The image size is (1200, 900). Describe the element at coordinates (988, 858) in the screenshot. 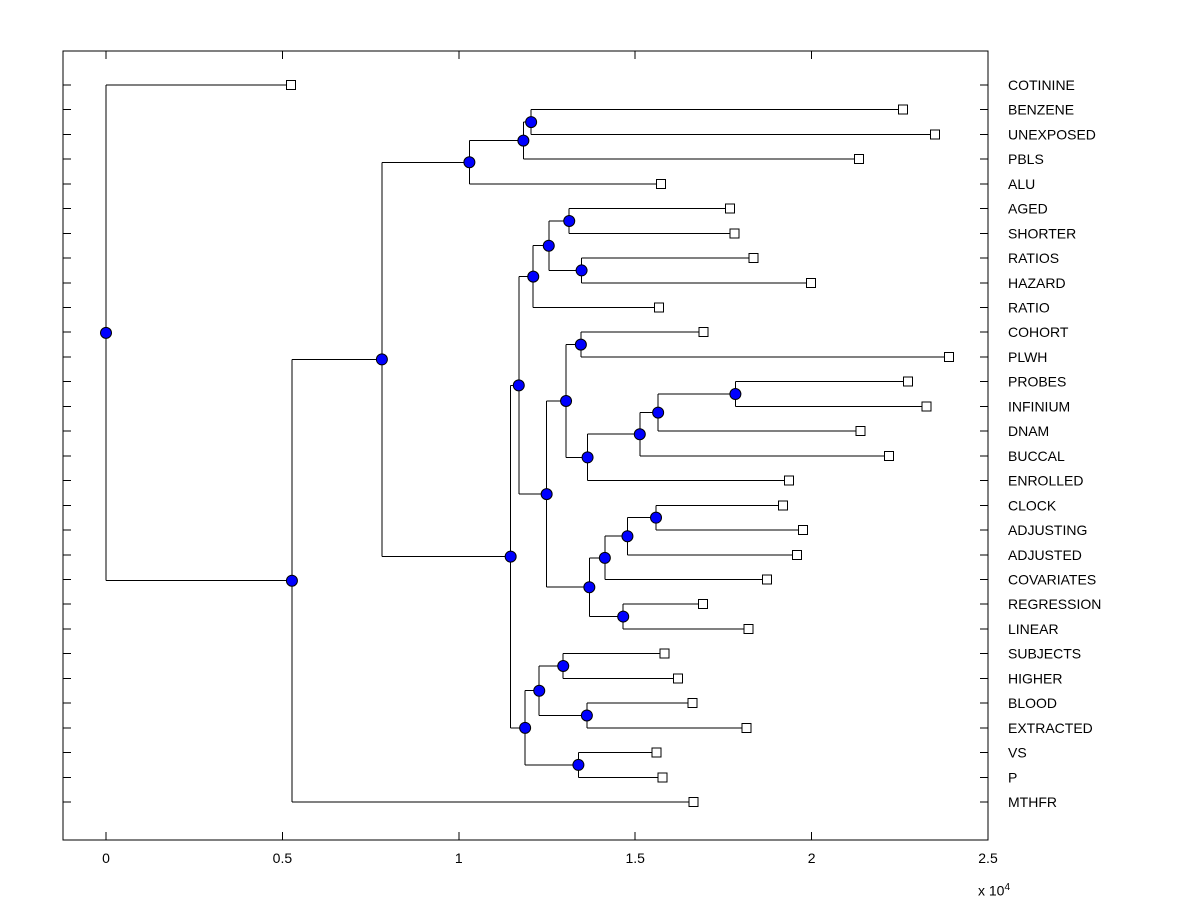

I see `x-tick-label: 2.5` at that location.